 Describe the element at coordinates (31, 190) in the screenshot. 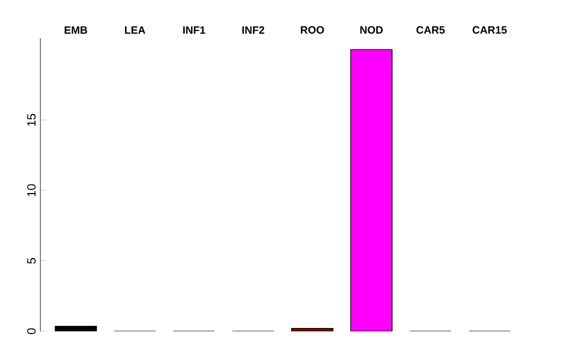

I see `y-tick-label: 10` at that location.